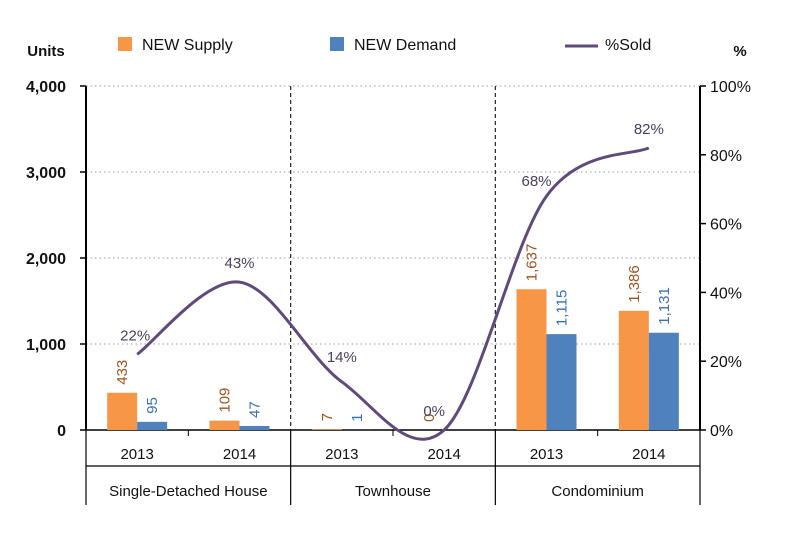 Image resolution: width=785 pixels, height=545 pixels. What do you see at coordinates (634, 284) in the screenshot?
I see `supply-value-label: 1,386` at bounding box center [634, 284].